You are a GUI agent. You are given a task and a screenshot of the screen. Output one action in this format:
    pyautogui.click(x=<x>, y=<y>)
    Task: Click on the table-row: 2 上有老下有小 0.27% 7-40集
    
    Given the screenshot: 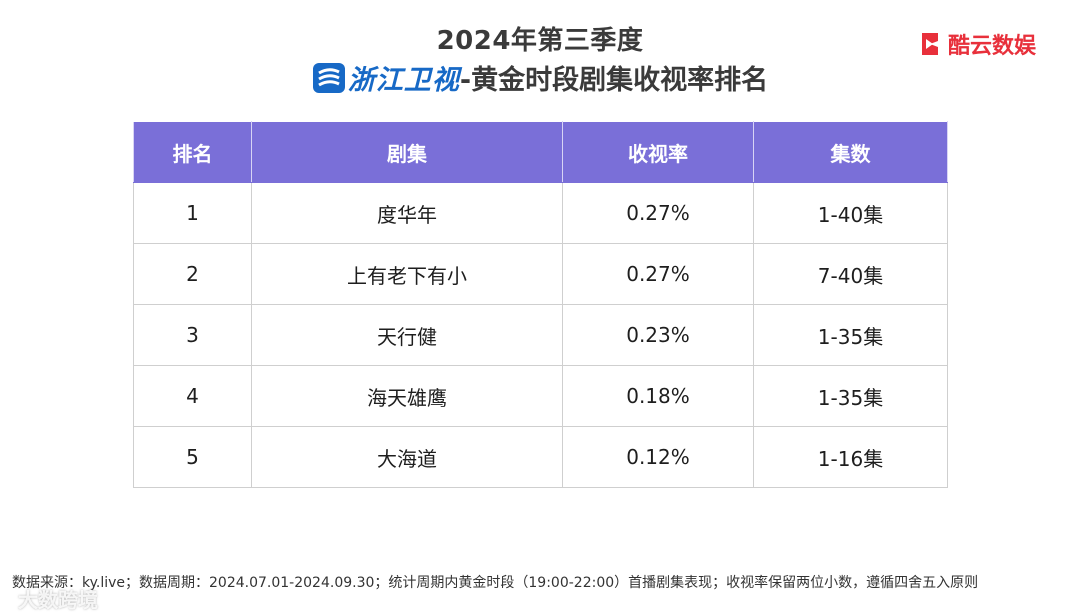 What is the action you would take?
    pyautogui.click(x=540, y=274)
    